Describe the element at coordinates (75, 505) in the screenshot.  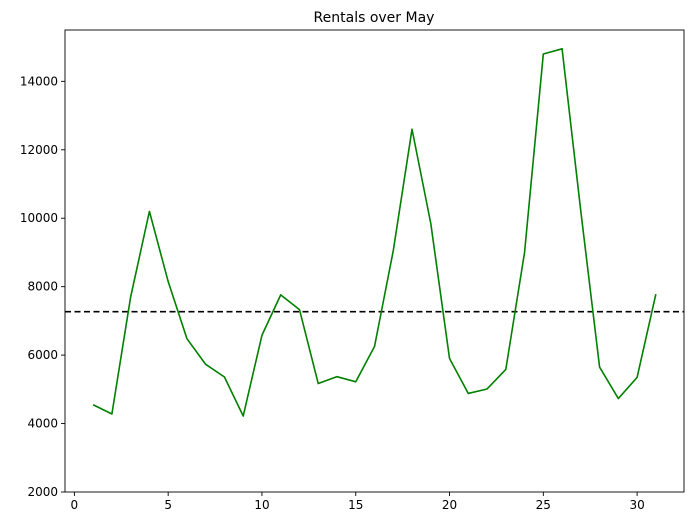
I see `x-tick-label: 0` at that location.